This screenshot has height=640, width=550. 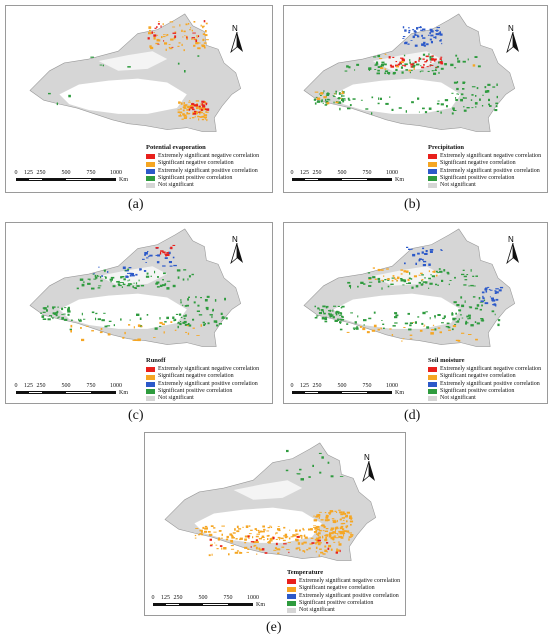 What do you see at coordinates (202, 178) in the screenshot?
I see `legend-item: Significant positive correlation` at bounding box center [202, 178].